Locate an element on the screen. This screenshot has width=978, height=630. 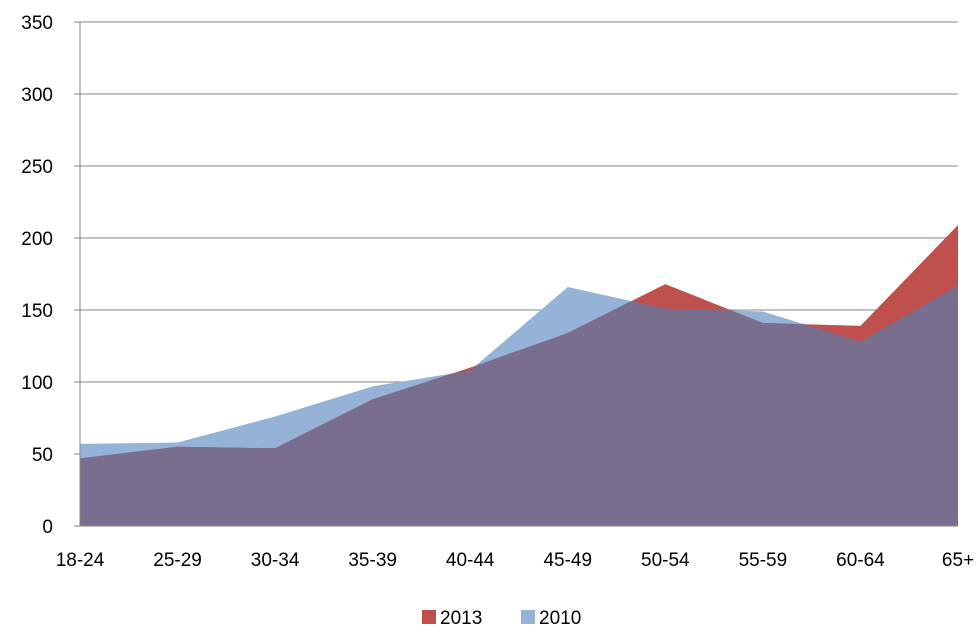
y-tick-label: 300 is located at coordinates (37, 95).